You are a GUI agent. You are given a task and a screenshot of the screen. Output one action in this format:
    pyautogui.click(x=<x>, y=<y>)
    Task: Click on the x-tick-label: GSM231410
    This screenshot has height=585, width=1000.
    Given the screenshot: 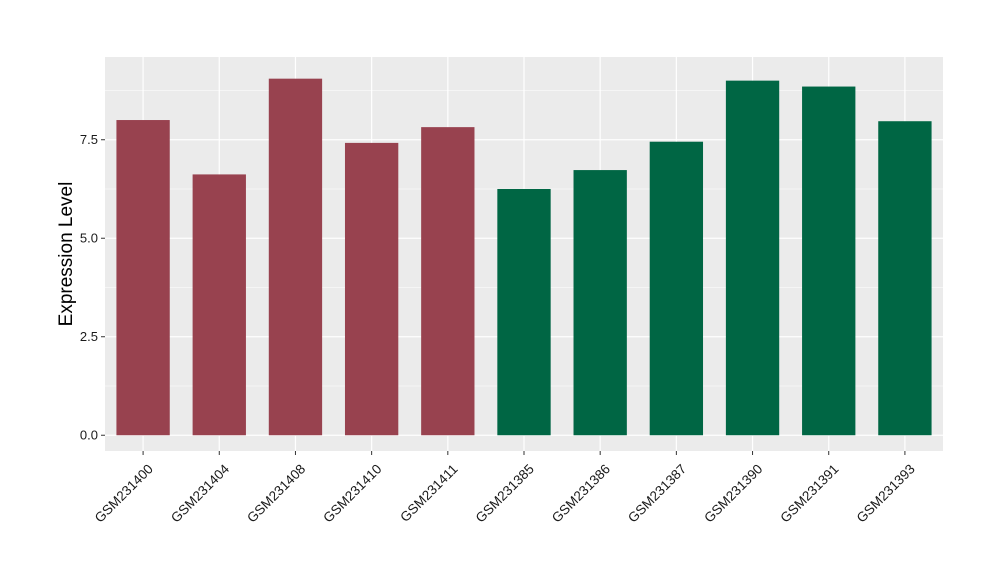 What is the action you would take?
    pyautogui.click(x=352, y=493)
    